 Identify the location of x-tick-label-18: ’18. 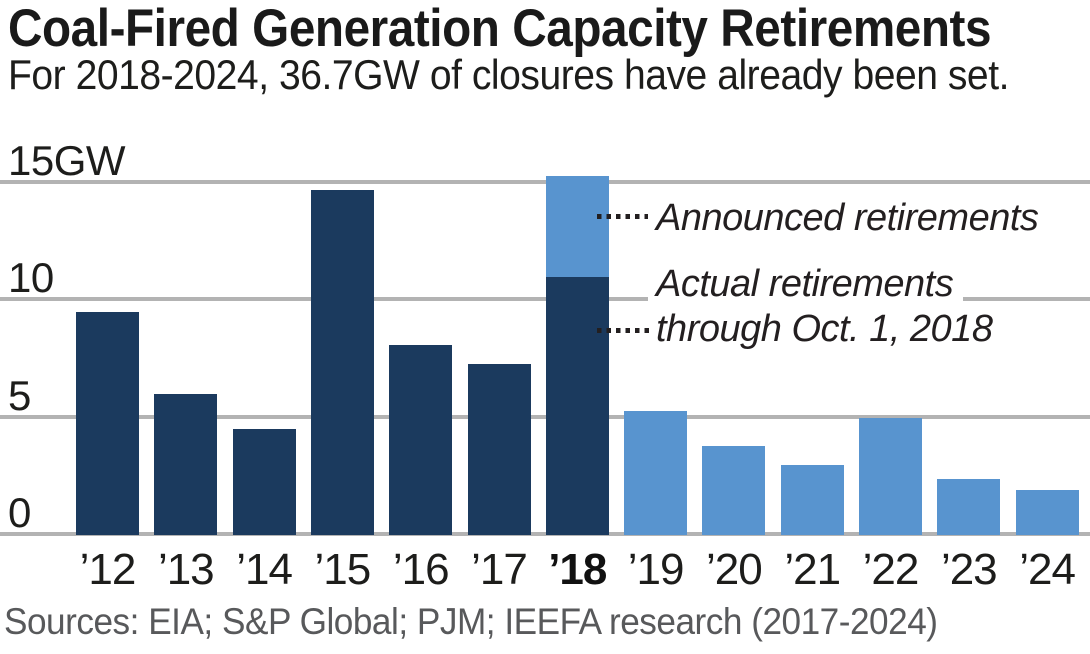
(577, 569).